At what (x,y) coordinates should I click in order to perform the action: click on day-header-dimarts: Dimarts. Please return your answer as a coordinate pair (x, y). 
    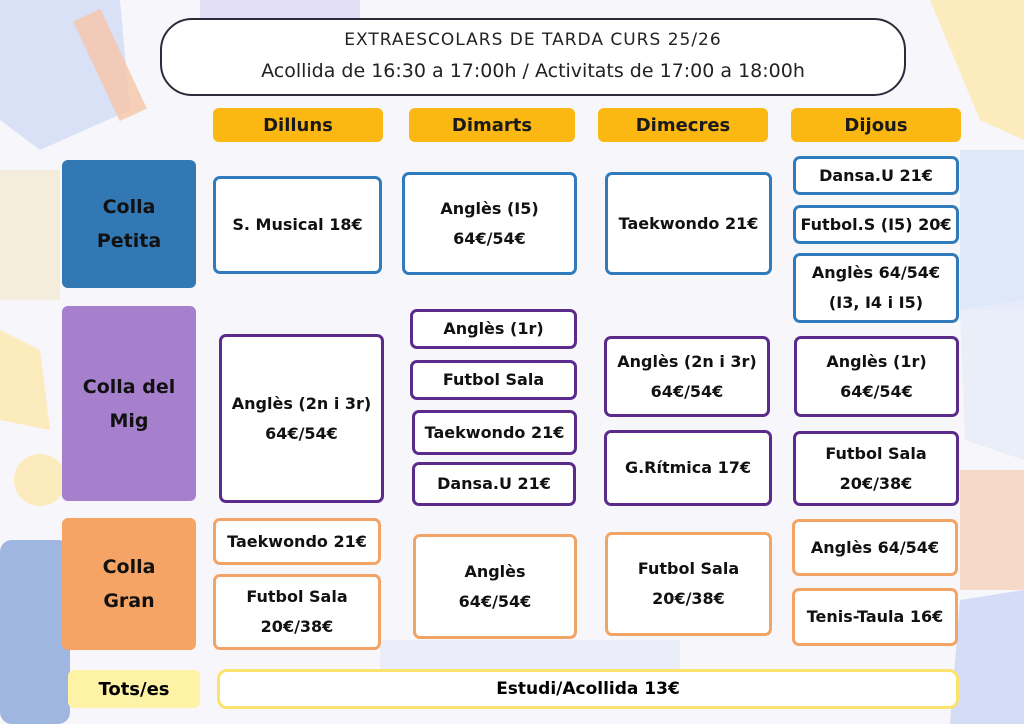
    Looking at the image, I should click on (492, 125).